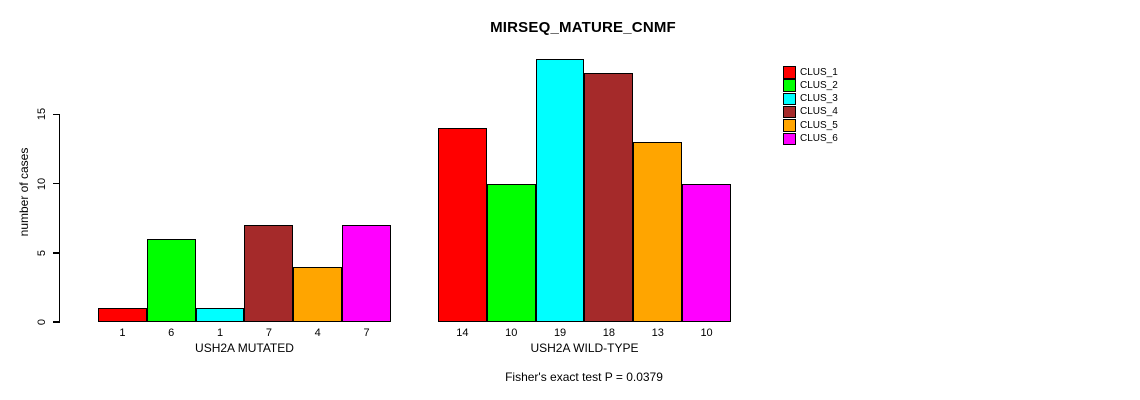 This screenshot has height=400, width=1140. What do you see at coordinates (819, 99) in the screenshot?
I see `legend-label: CLUS_3` at bounding box center [819, 99].